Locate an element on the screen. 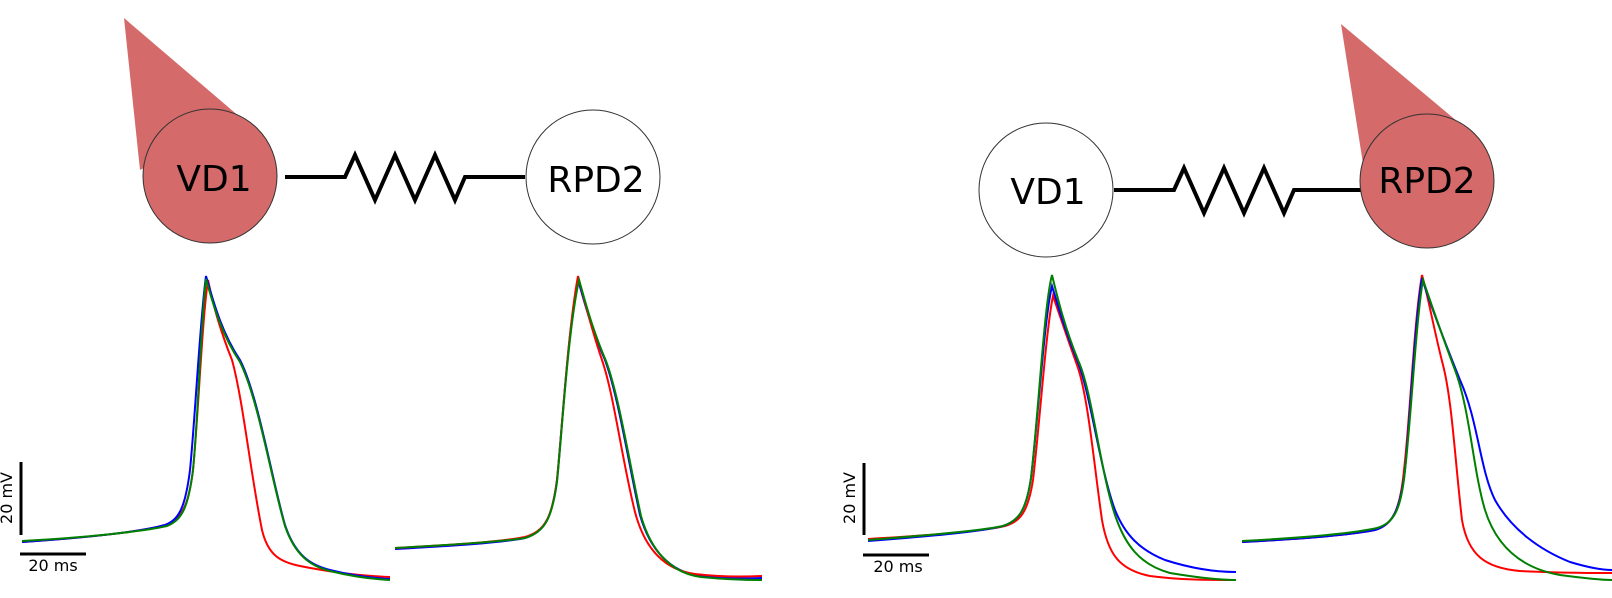 The height and width of the screenshot is (598, 1612). cell-rpd2-stimulated is located at coordinates (1427, 181).